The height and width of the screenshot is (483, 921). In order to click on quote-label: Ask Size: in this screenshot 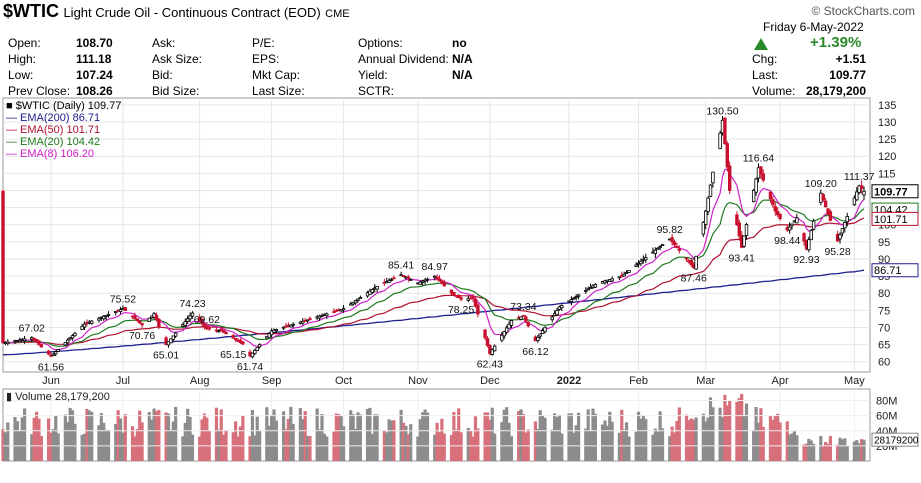, I will do `click(177, 59)`.